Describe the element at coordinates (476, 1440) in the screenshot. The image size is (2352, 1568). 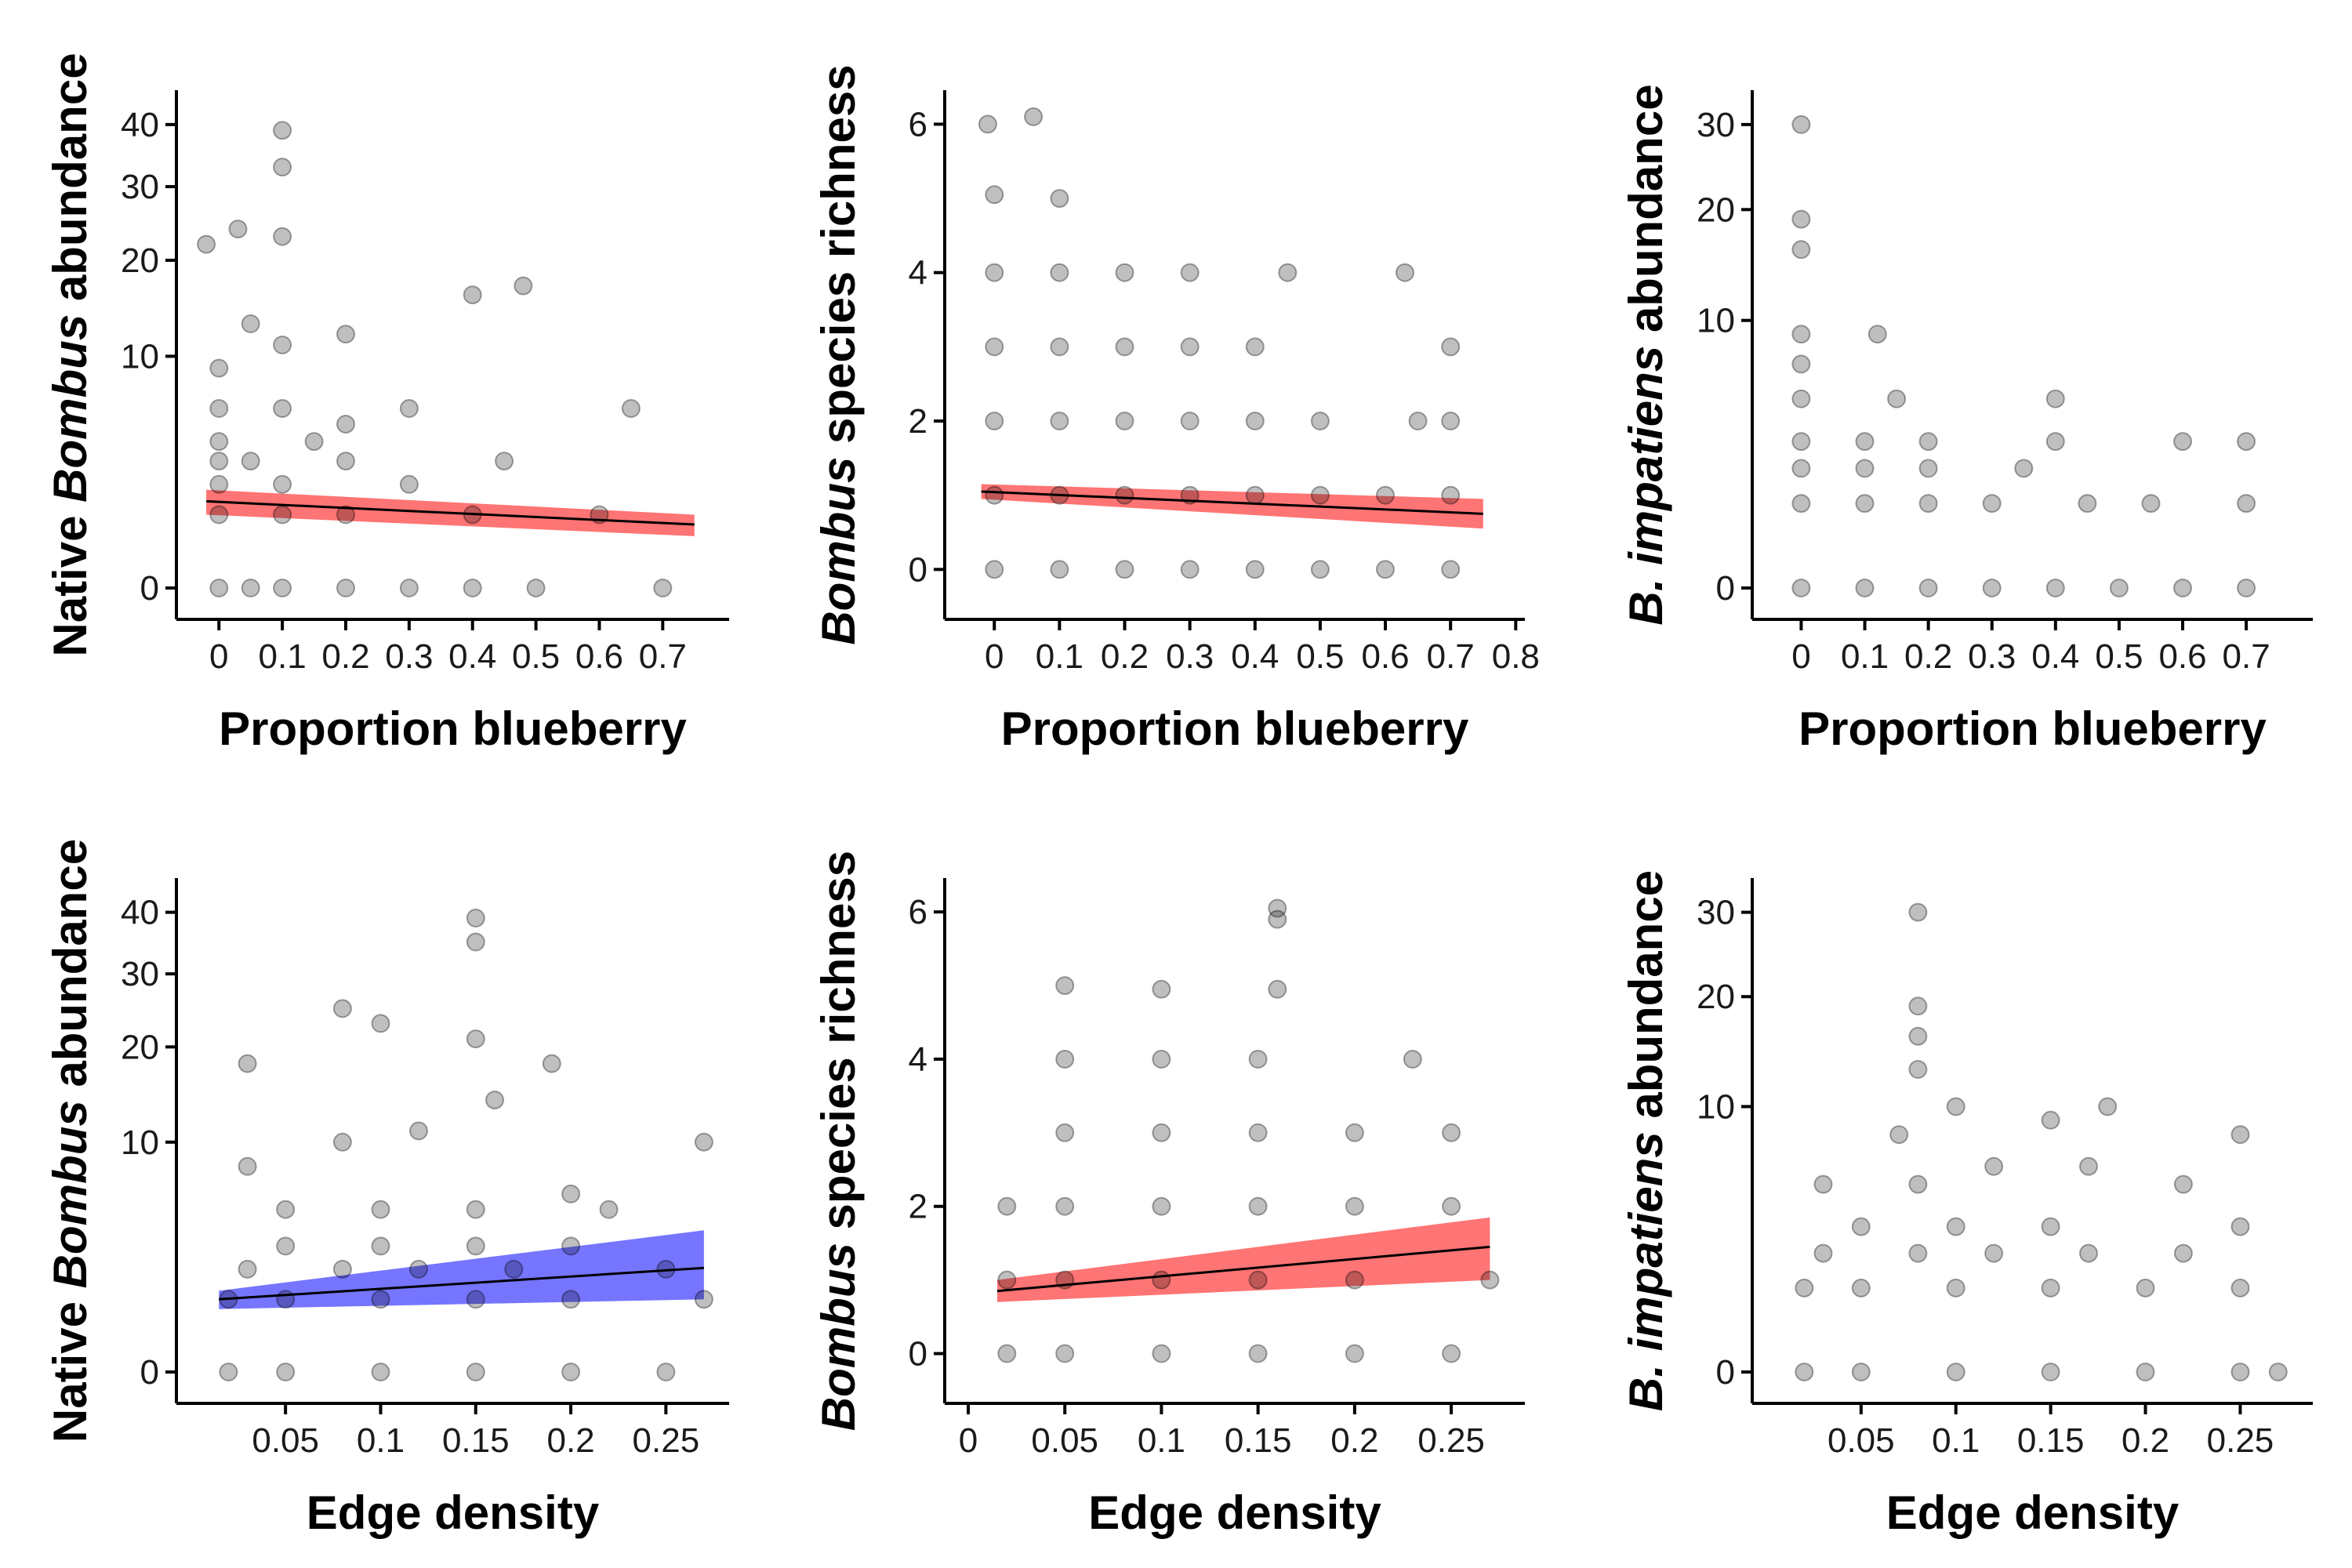
I see `x-tick-label: 0.15` at that location.